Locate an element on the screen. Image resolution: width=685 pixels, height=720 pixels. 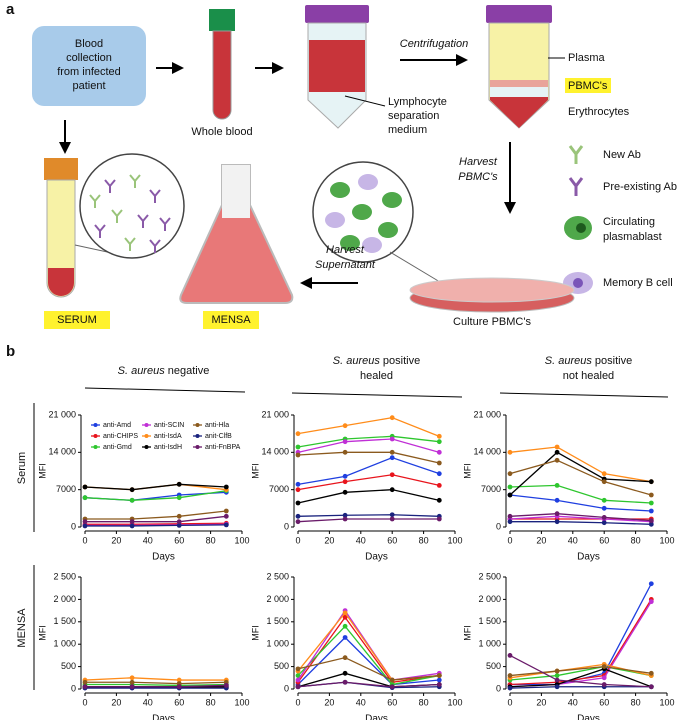
flask-neck is located at coordinates (236, 191).